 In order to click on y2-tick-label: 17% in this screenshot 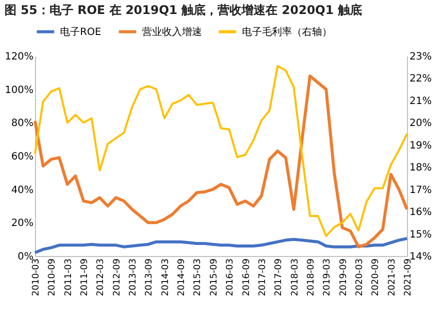, I will do `click(421, 190)`.